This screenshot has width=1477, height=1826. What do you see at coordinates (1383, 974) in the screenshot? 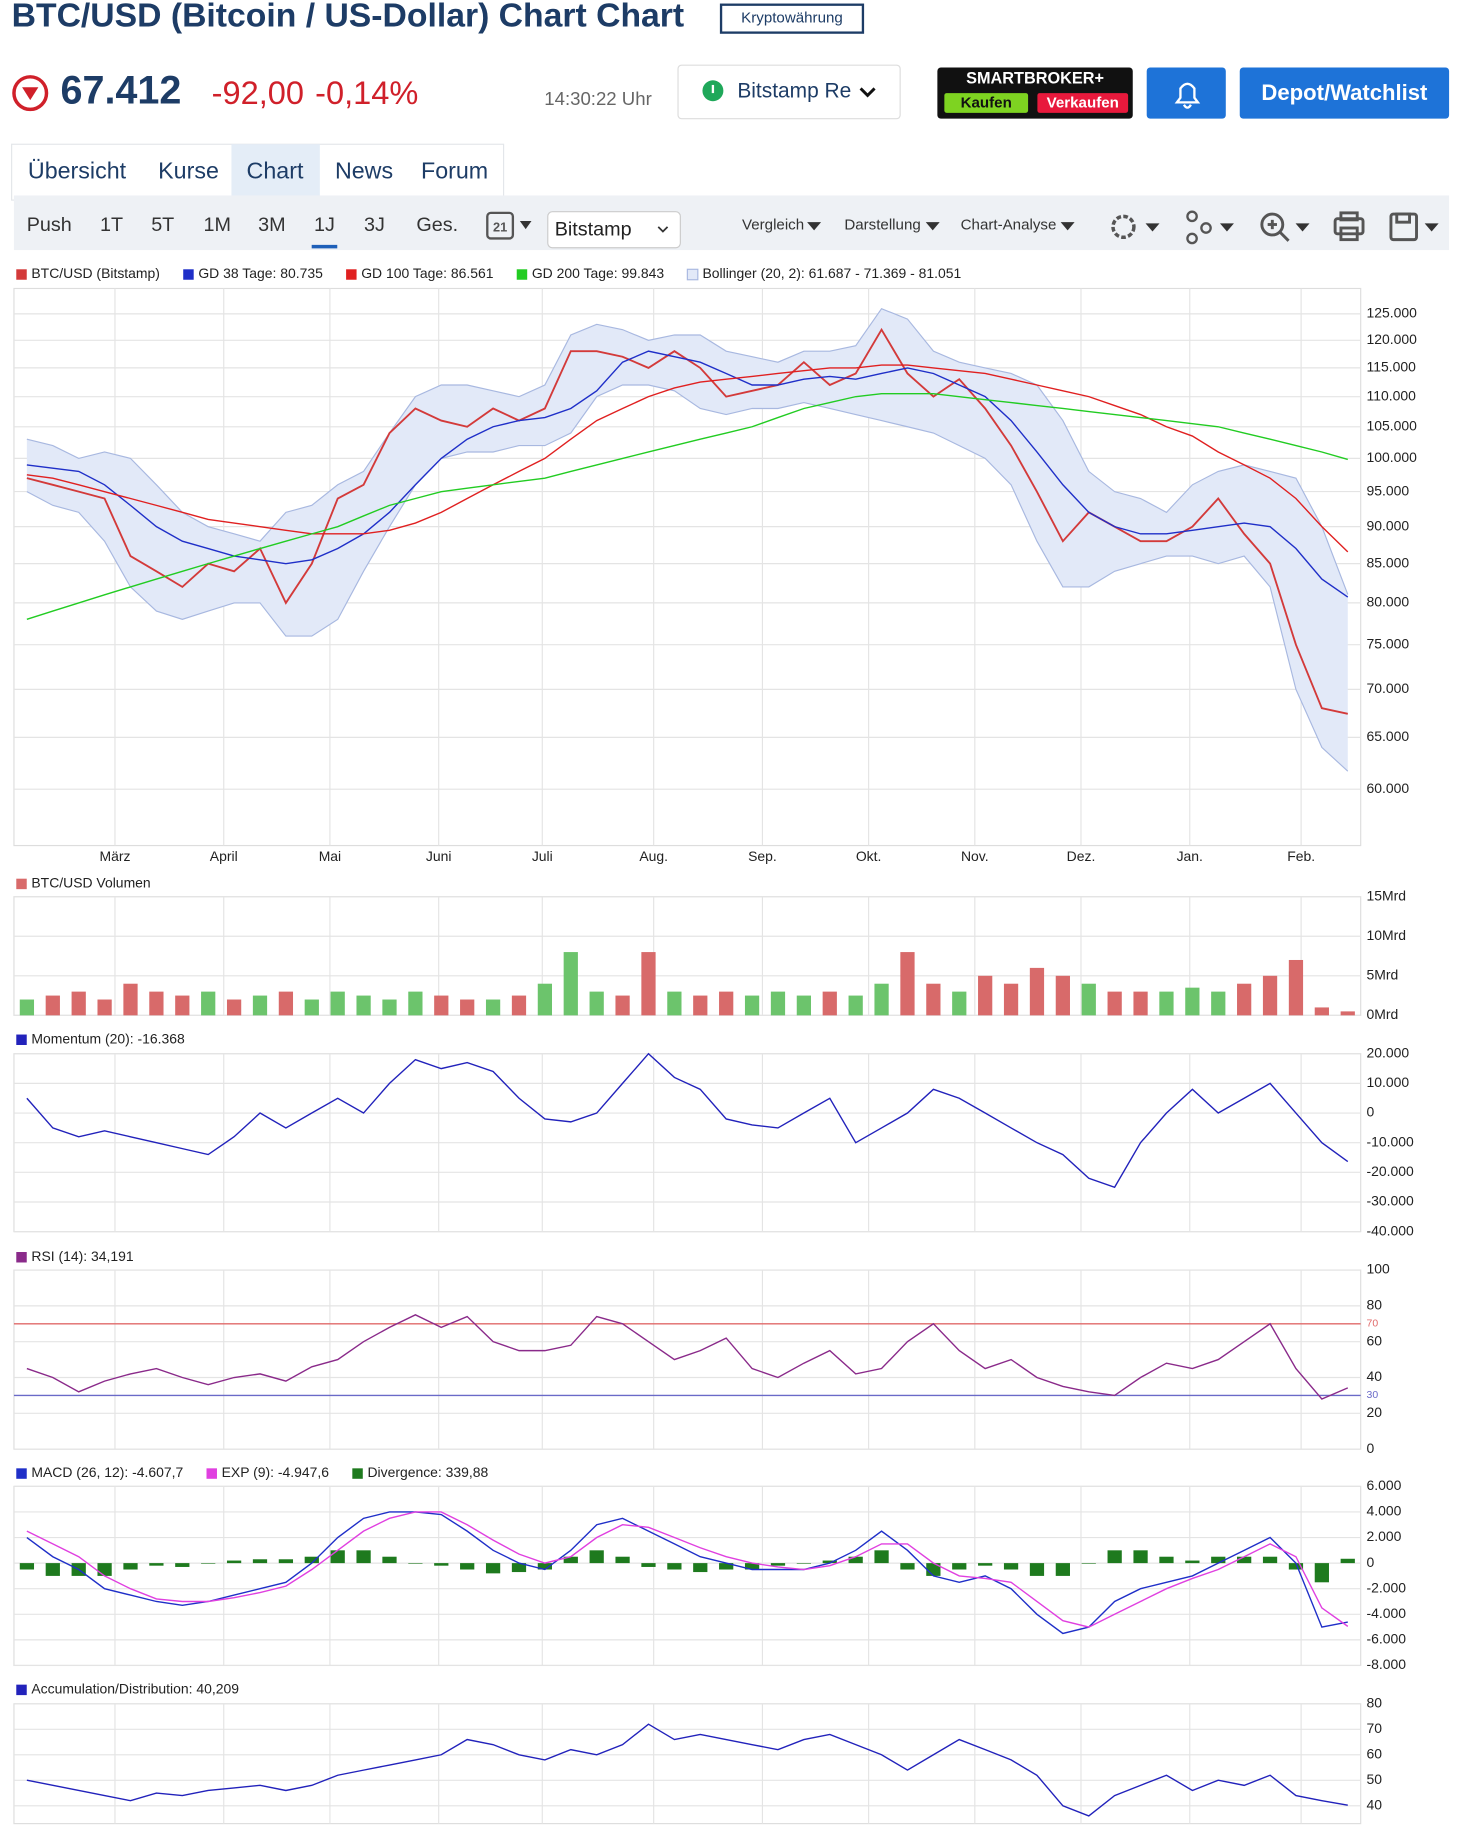
I see `y-tick-label: 5Mrd` at bounding box center [1383, 974].